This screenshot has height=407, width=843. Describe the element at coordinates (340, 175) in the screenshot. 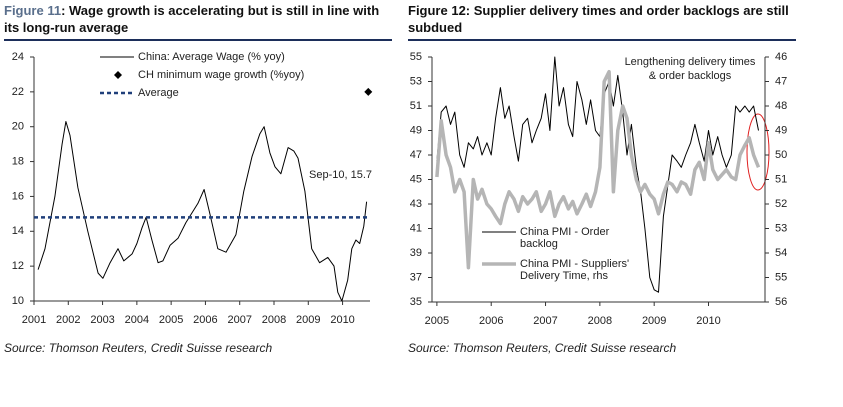

I see `annotation: Sep-10, 15.7` at that location.